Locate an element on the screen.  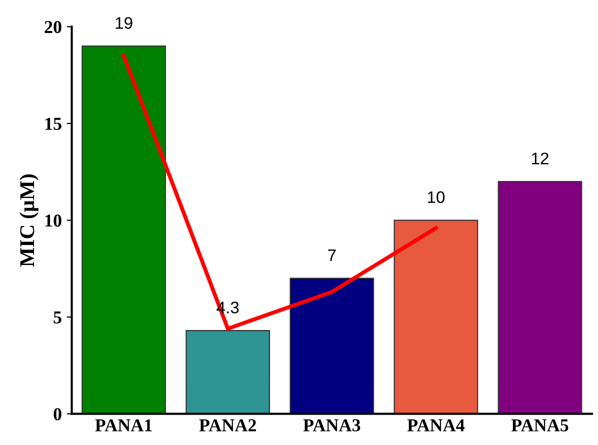
x-tick-label: PANA2 is located at coordinates (227, 425).